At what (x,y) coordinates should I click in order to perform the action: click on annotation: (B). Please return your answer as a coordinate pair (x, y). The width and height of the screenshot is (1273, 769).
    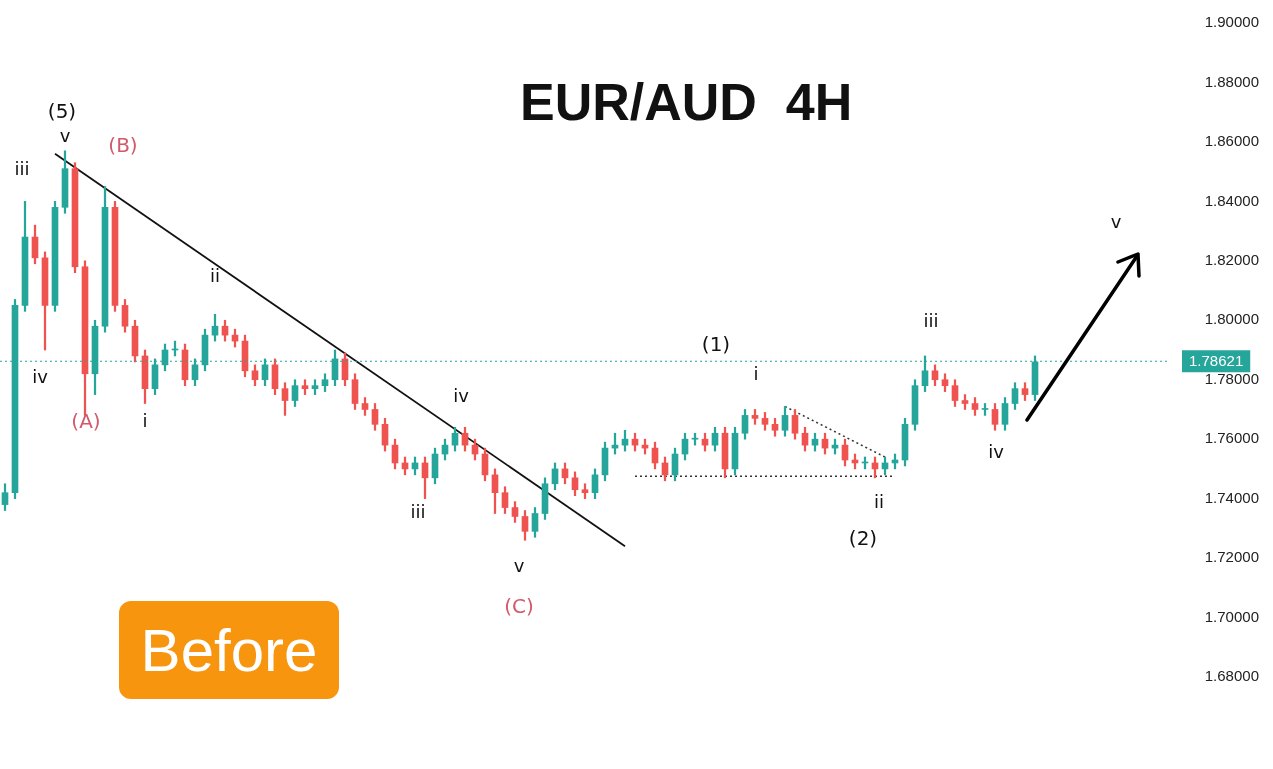
    Looking at the image, I should click on (123, 145).